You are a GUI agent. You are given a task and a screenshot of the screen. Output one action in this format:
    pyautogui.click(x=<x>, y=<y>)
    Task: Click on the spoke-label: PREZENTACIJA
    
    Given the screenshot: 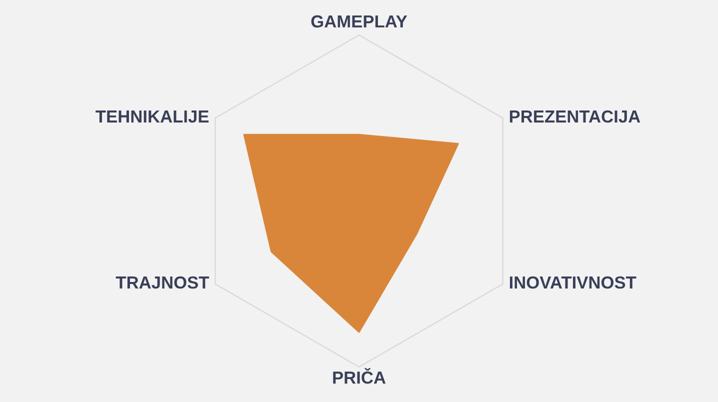 What is the action you would take?
    pyautogui.click(x=575, y=116)
    